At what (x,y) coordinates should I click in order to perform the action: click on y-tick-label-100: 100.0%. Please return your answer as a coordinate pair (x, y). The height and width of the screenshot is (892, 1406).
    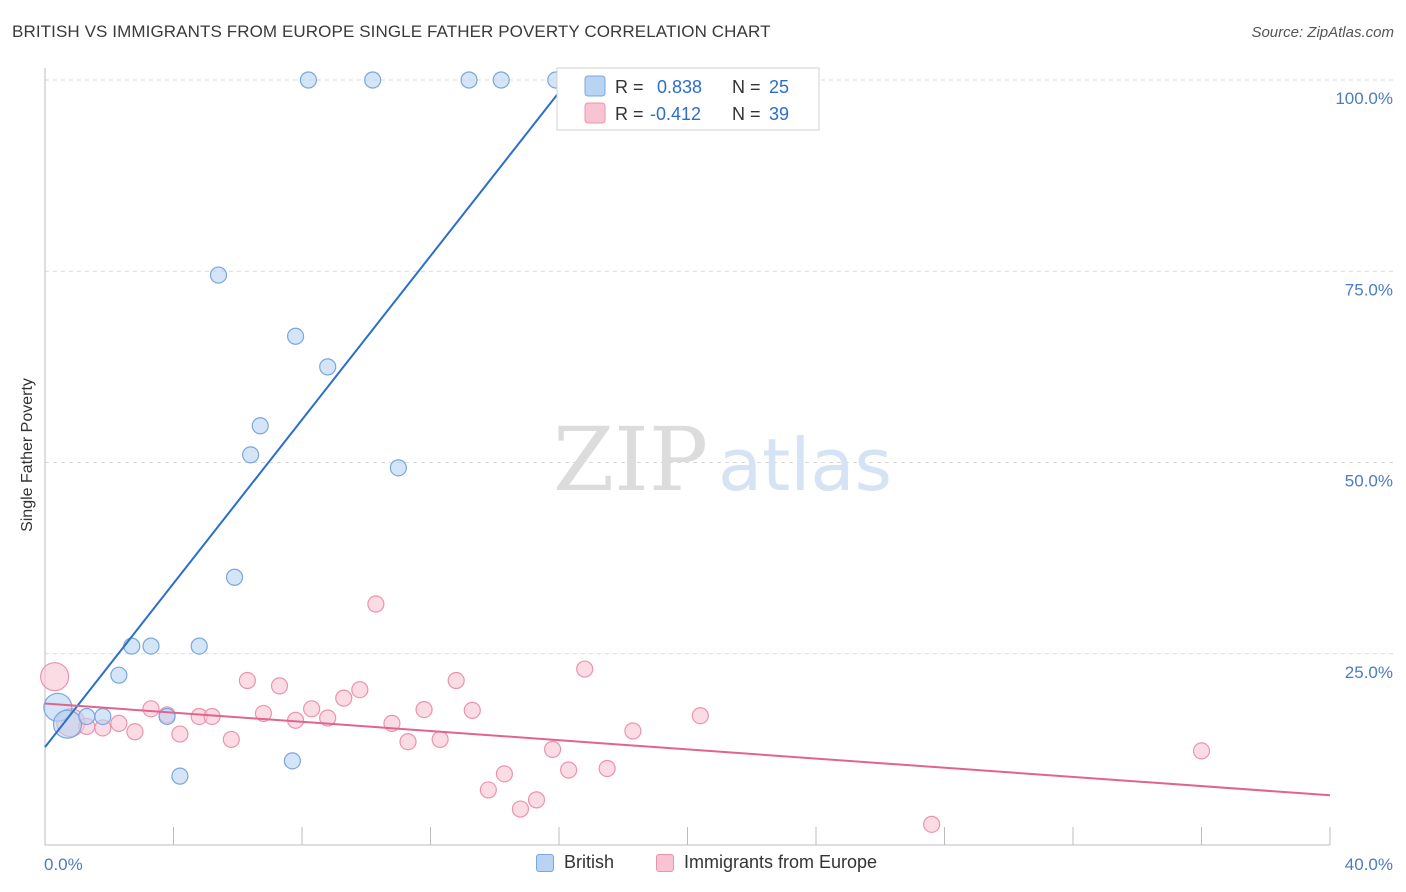
    Looking at the image, I should click on (1364, 98).